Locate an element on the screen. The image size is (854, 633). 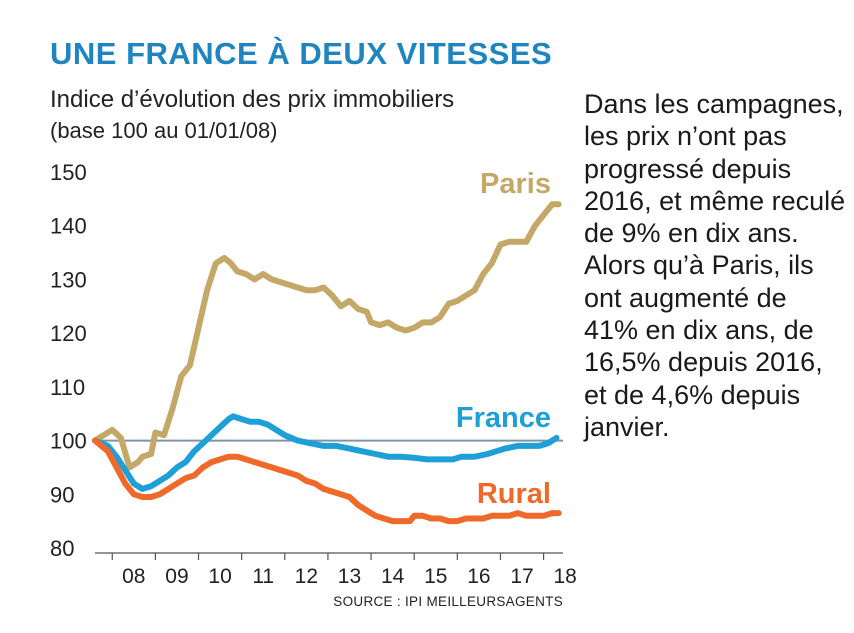
series-labels: Paris France Rural is located at coordinates (503, 339).